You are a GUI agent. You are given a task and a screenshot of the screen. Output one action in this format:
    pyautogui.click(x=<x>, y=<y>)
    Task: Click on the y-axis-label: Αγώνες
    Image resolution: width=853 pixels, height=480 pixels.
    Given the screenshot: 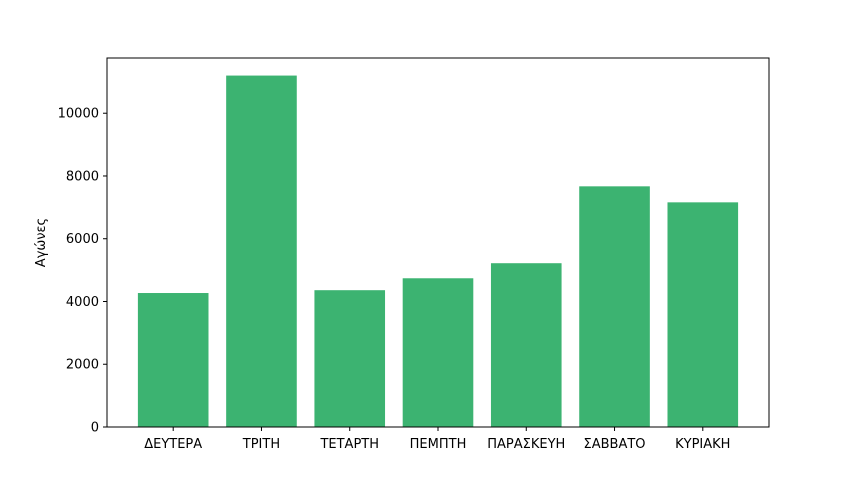 What is the action you would take?
    pyautogui.click(x=41, y=242)
    